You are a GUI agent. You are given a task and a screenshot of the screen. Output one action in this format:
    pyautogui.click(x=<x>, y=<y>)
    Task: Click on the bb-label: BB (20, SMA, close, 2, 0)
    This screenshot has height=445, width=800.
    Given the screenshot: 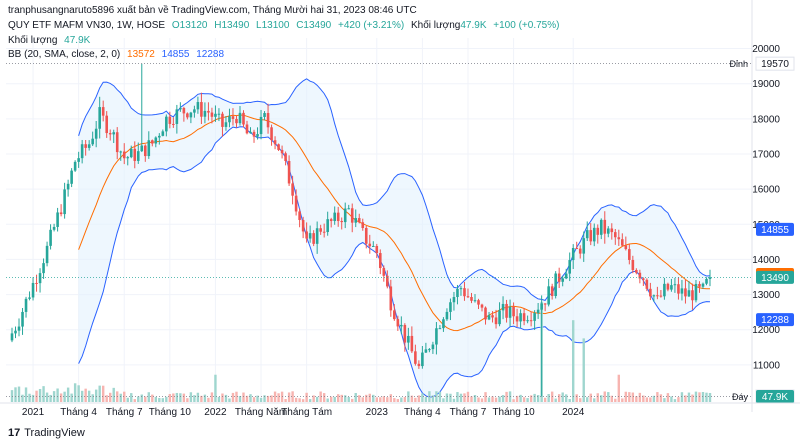 What is the action you would take?
    pyautogui.click(x=64, y=54)
    